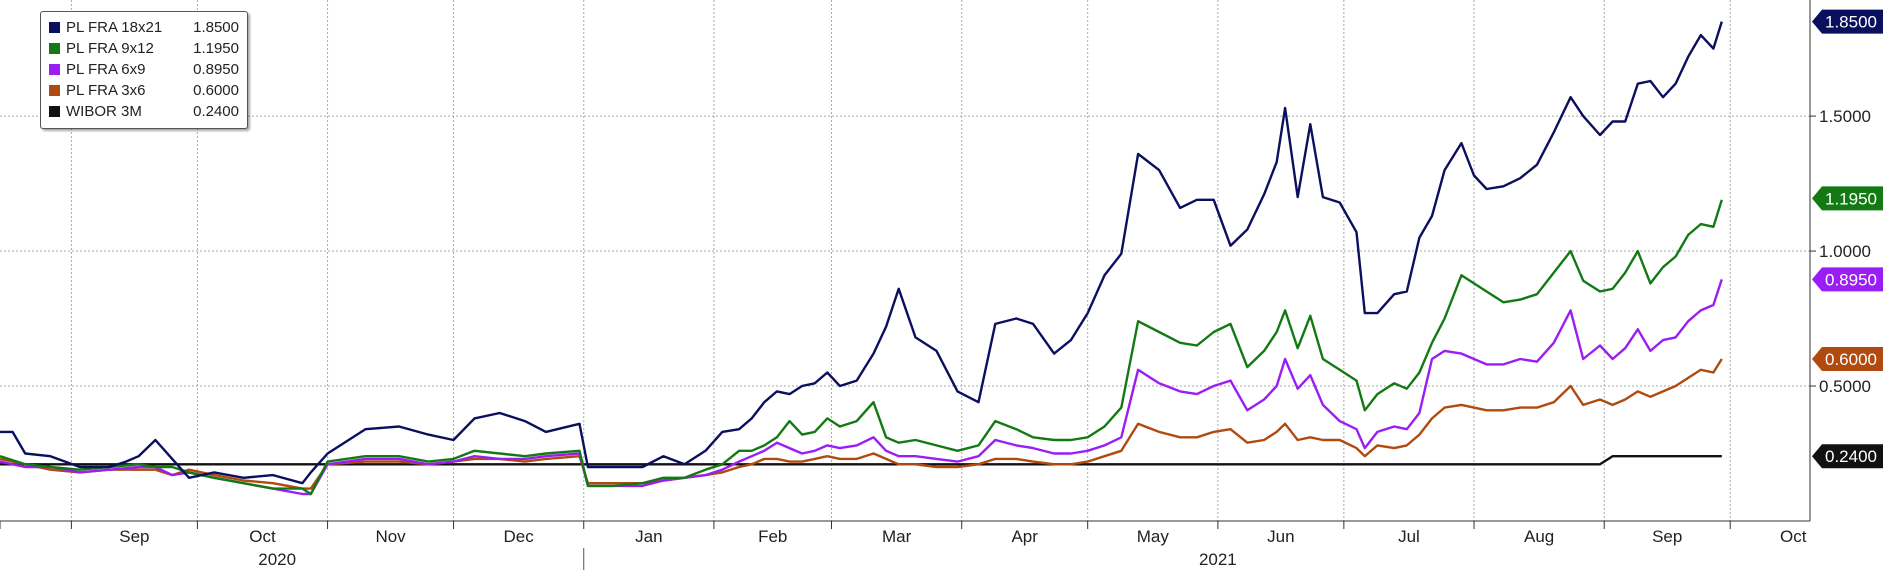 The height and width of the screenshot is (575, 1883). What do you see at coordinates (1539, 536) in the screenshot?
I see `x-tick-label: Aug` at bounding box center [1539, 536].